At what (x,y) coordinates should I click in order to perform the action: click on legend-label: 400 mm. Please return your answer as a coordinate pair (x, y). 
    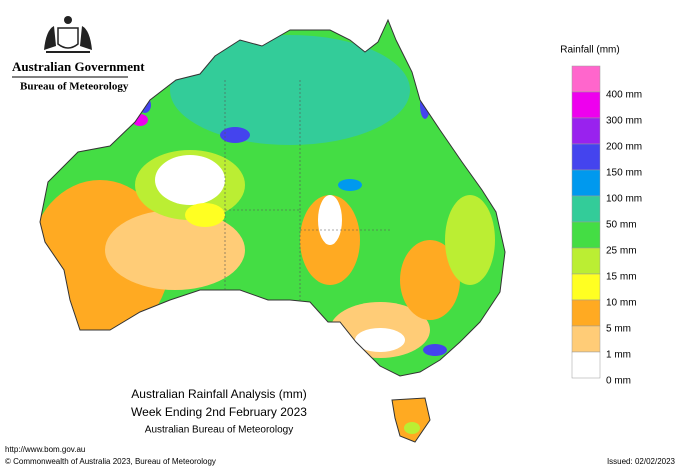
    Looking at the image, I should click on (624, 95).